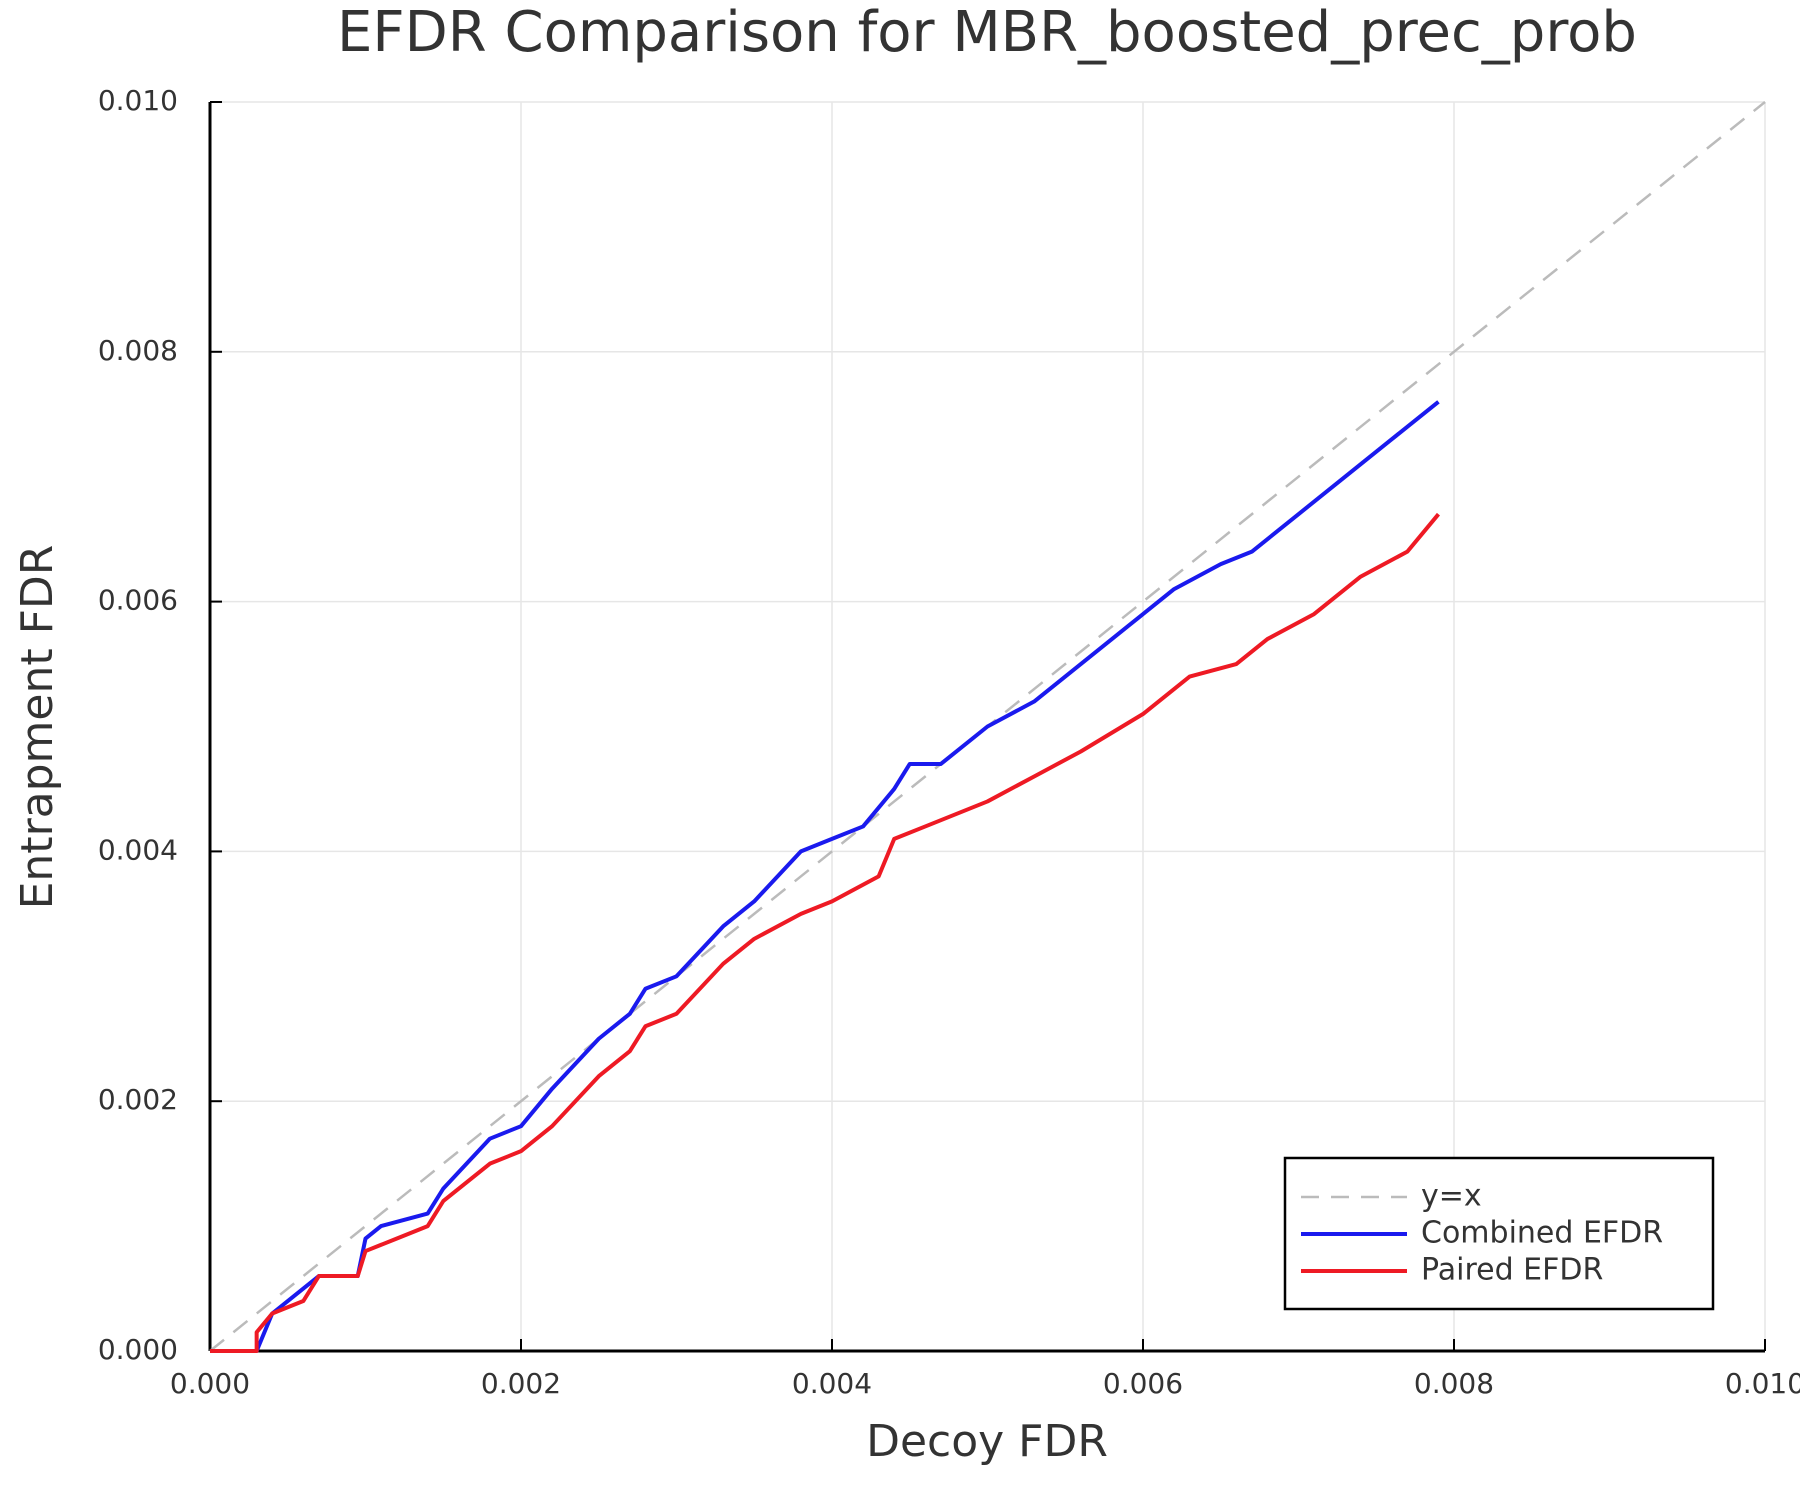  I want to click on x-tick-label: 0.000, so click(210, 1383).